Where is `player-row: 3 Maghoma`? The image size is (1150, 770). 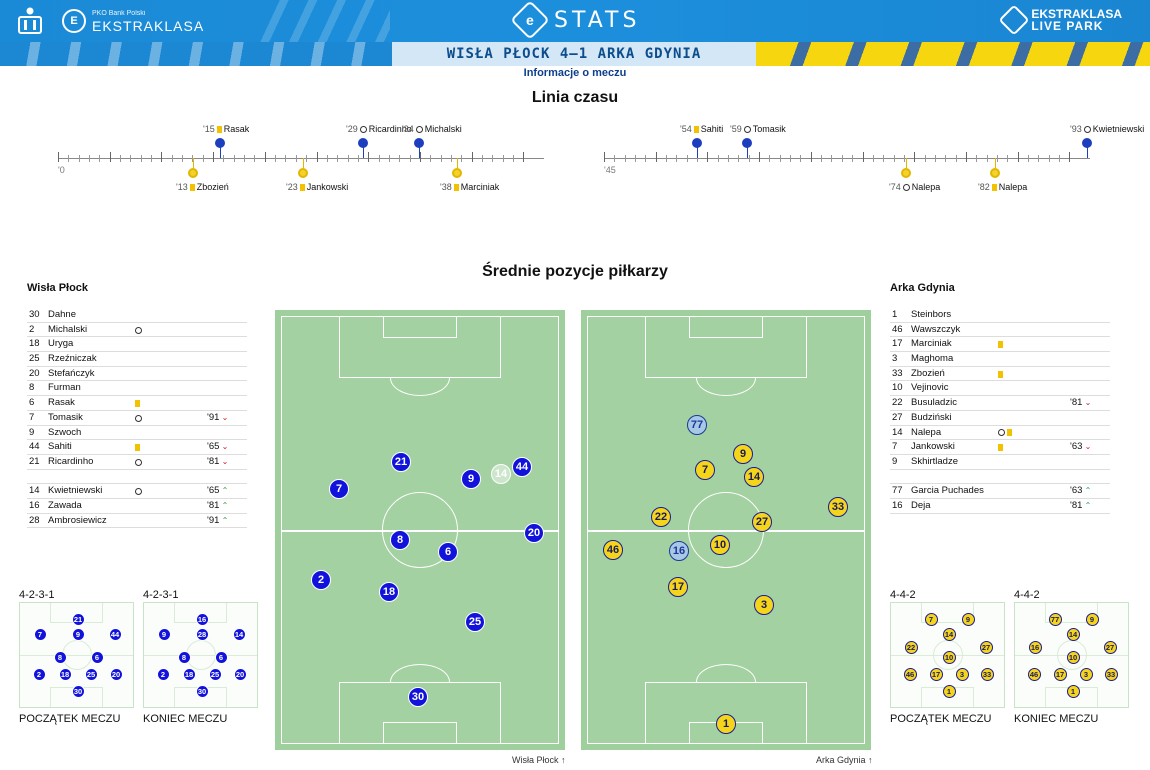
player-row: 3 Maghoma is located at coordinates (1000, 359).